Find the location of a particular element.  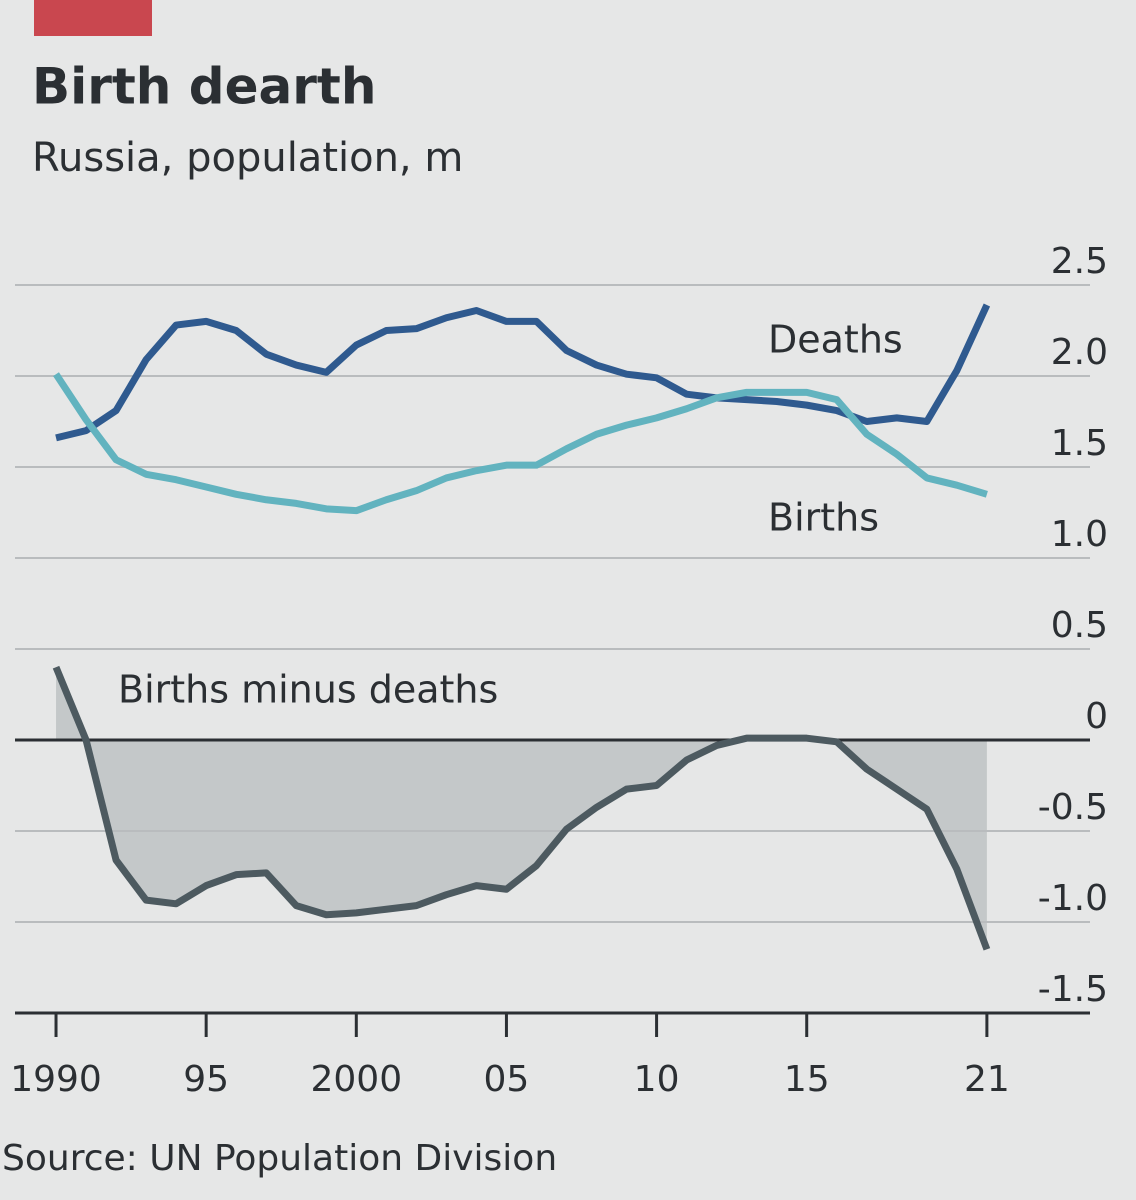

x-tick-label: 95 is located at coordinates (206, 1079).